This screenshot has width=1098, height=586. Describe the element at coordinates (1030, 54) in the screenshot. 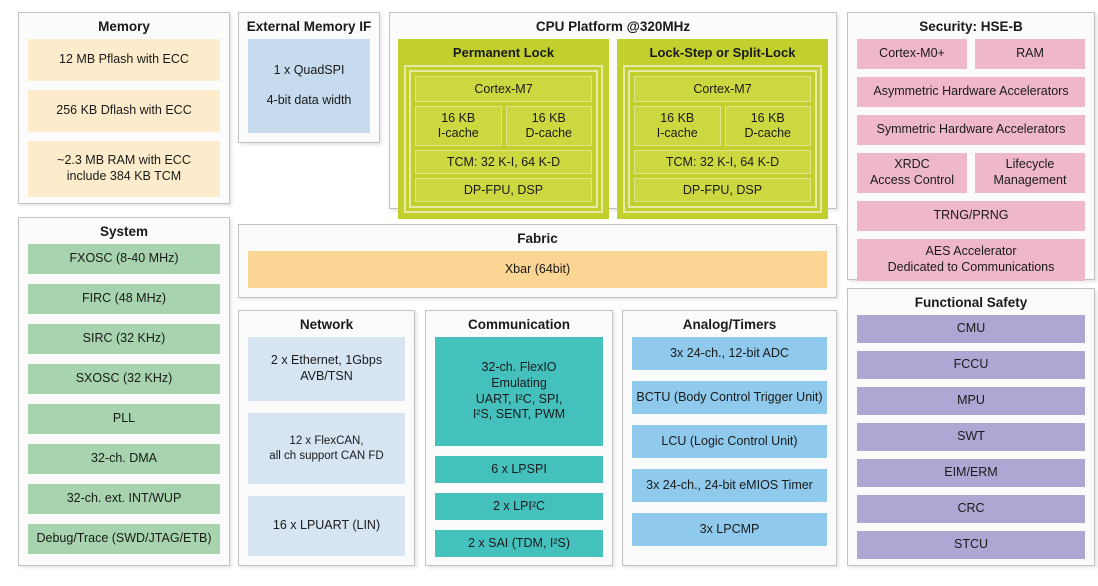

I see `security-item-ram: RAM` at that location.